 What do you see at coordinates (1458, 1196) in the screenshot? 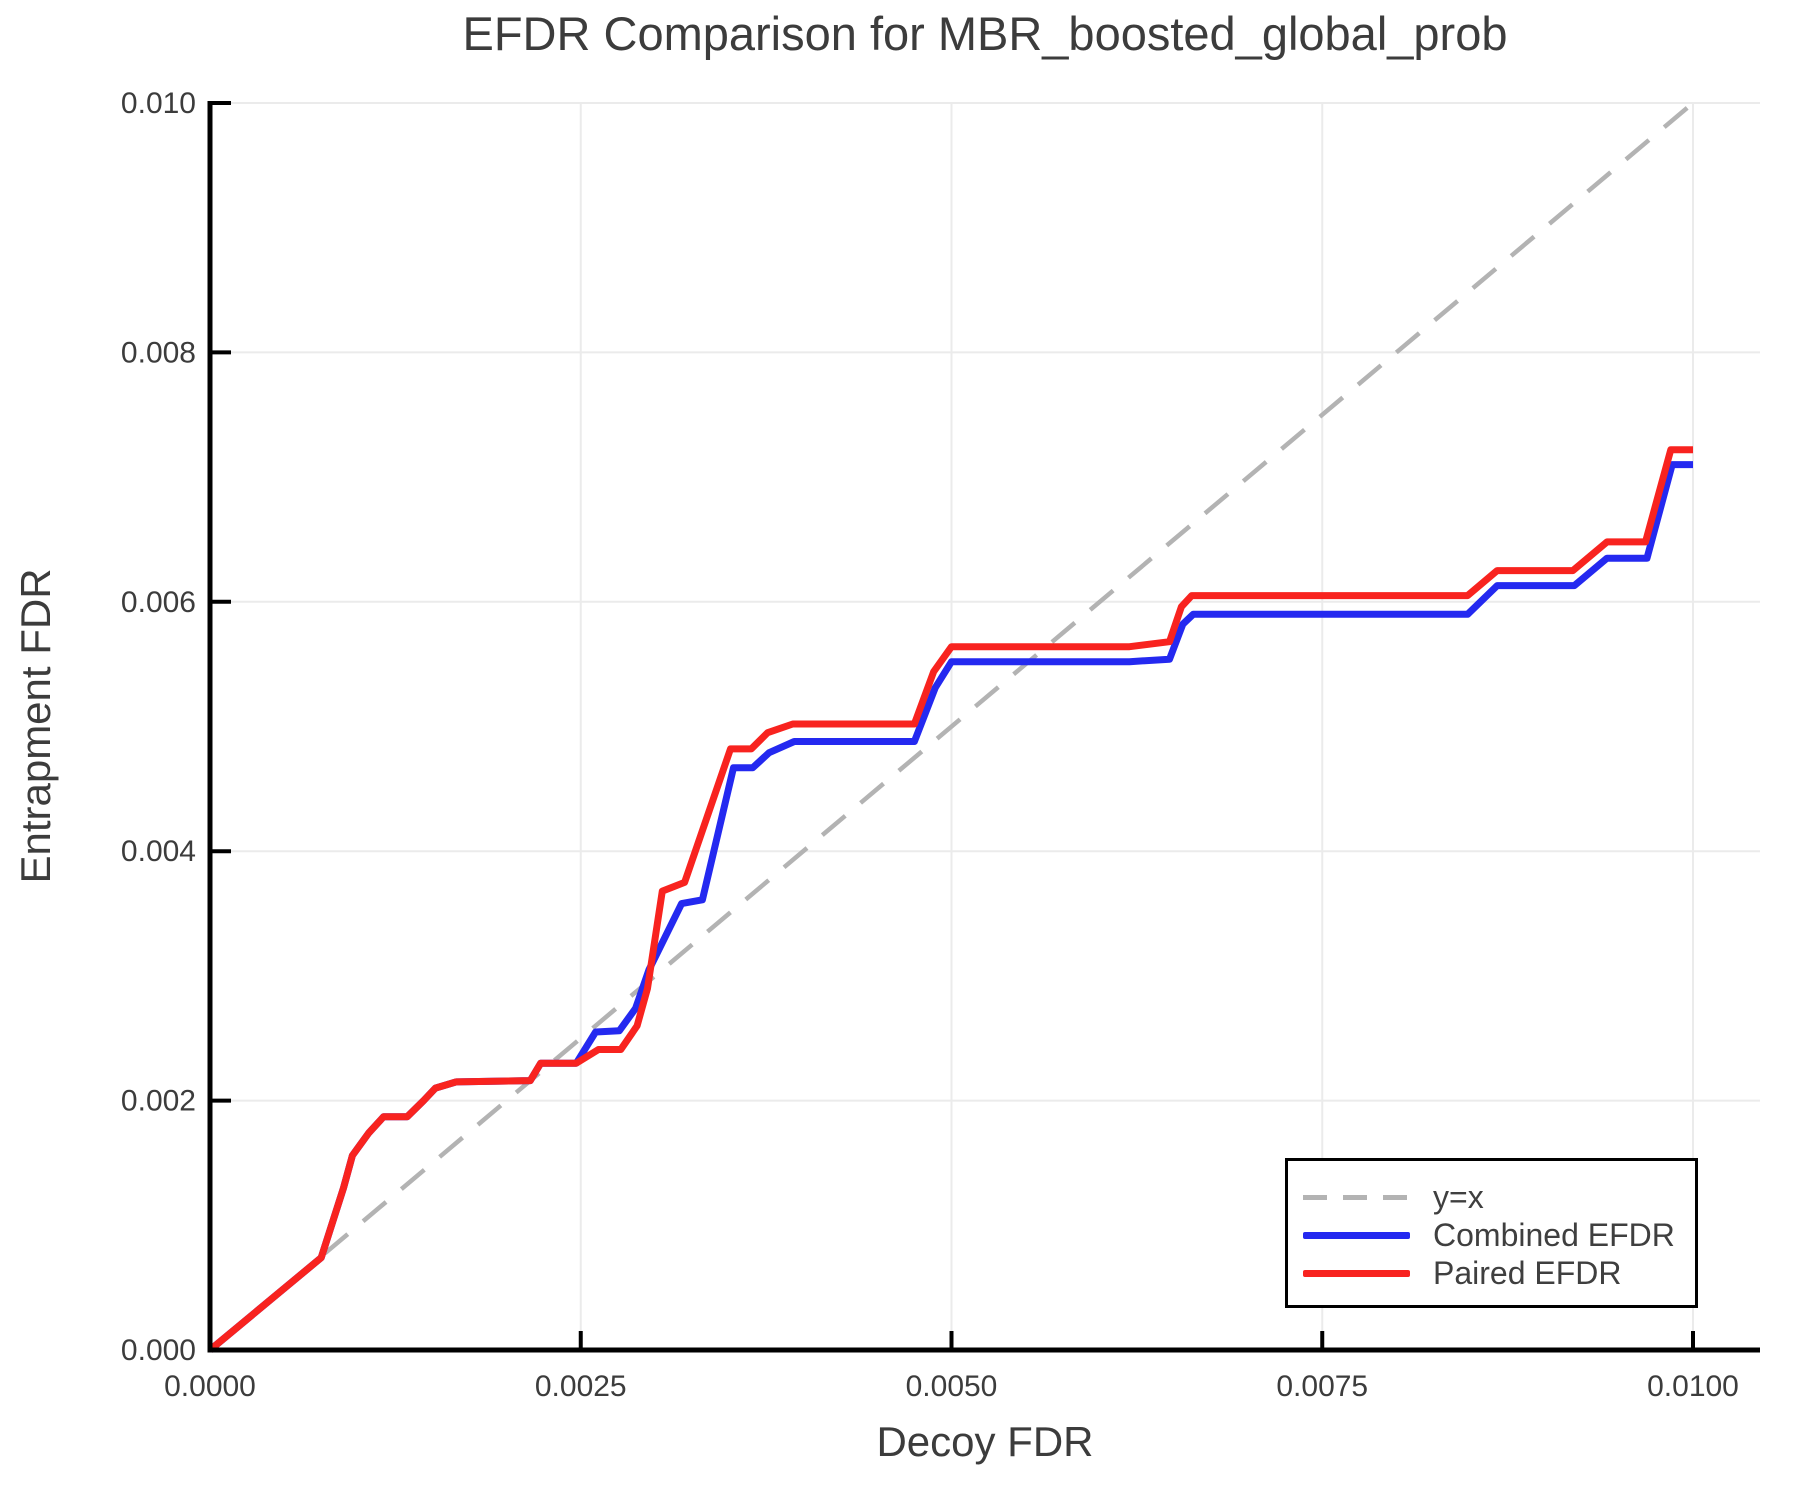
I see `legend-label: y=x` at bounding box center [1458, 1196].